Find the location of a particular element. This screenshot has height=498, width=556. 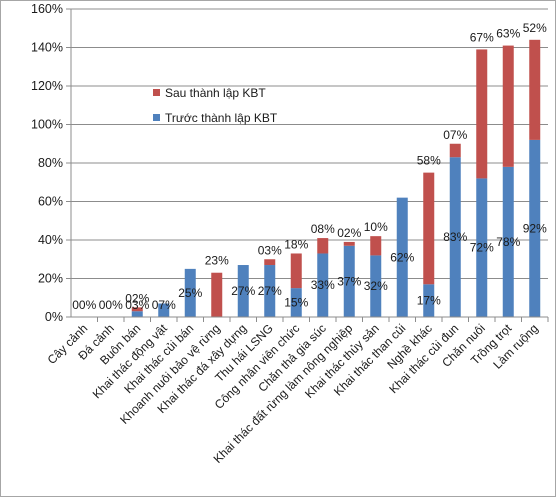

legend-swatch-sau is located at coordinates (156, 92).